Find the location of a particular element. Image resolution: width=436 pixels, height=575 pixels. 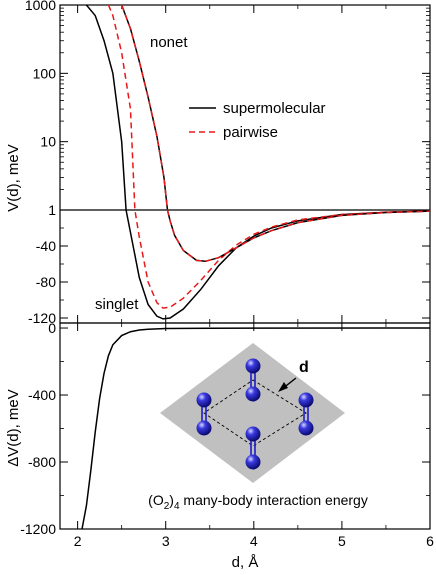

d-arrow-head is located at coordinates (283, 387).